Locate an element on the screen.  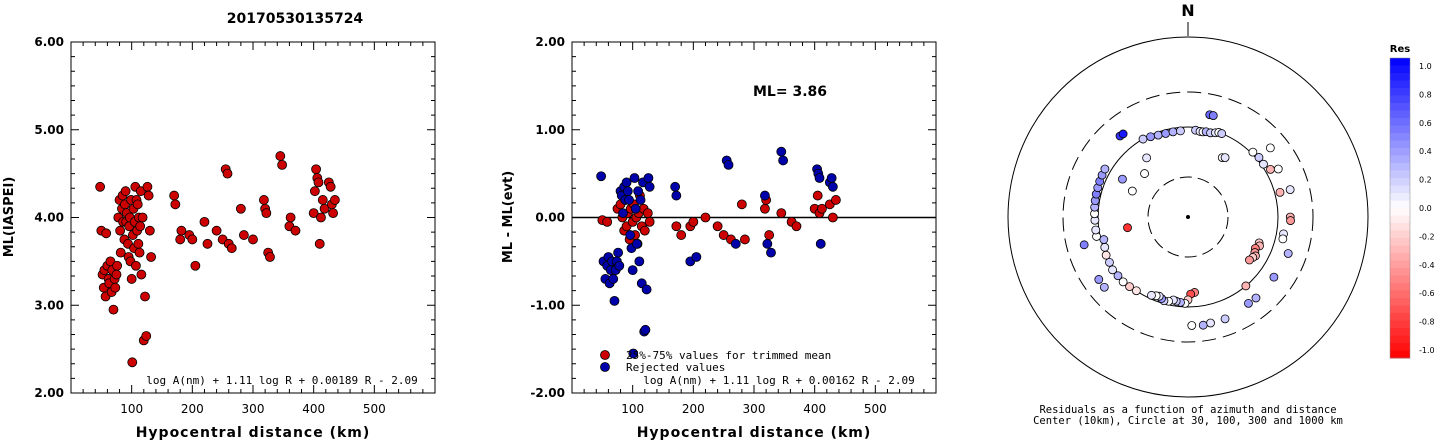
colorbar-tick-label: 1.0 is located at coordinates (1425, 66).